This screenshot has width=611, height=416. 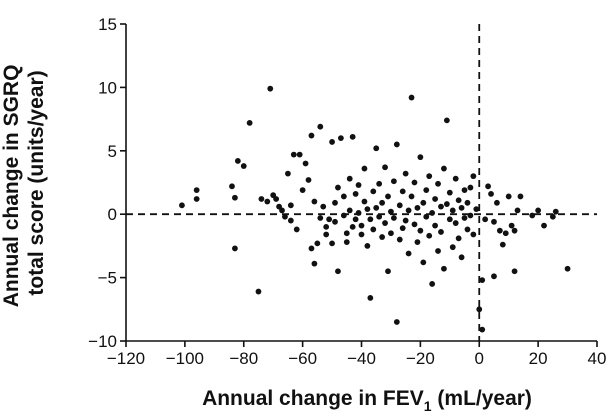 What do you see at coordinates (107, 278) in the screenshot?
I see `y-tick-label: −5` at bounding box center [107, 278].